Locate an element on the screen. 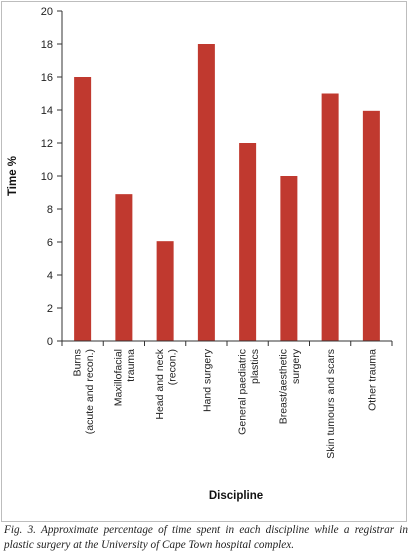 Image resolution: width=410 pixels, height=554 pixels. x-category-label: surgery is located at coordinates (296, 366).